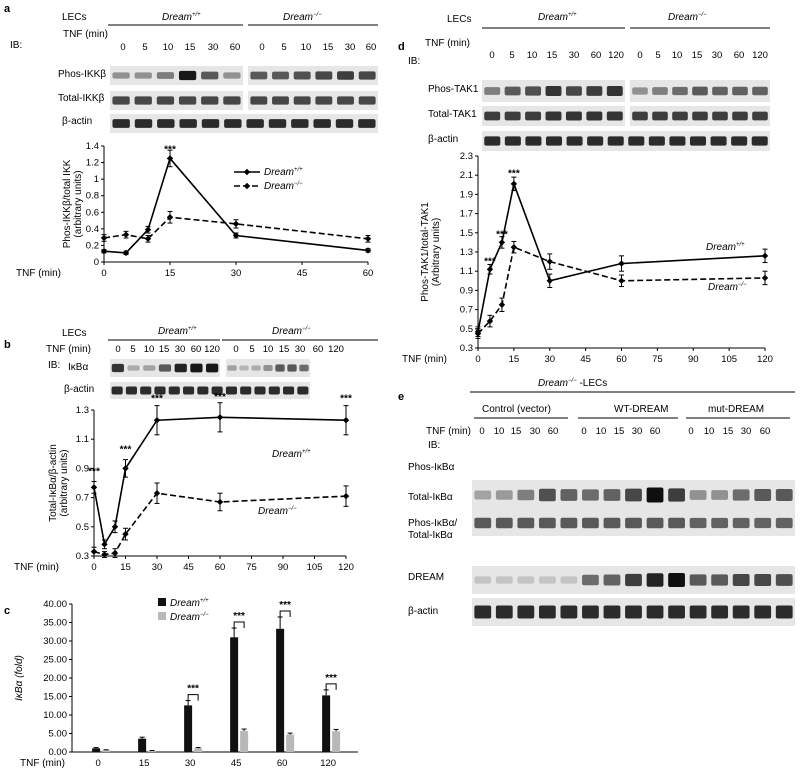 The image size is (800, 777). Describe the element at coordinates (414, 61) in the screenshot. I see `panel-d-ib-label: IB:` at that location.